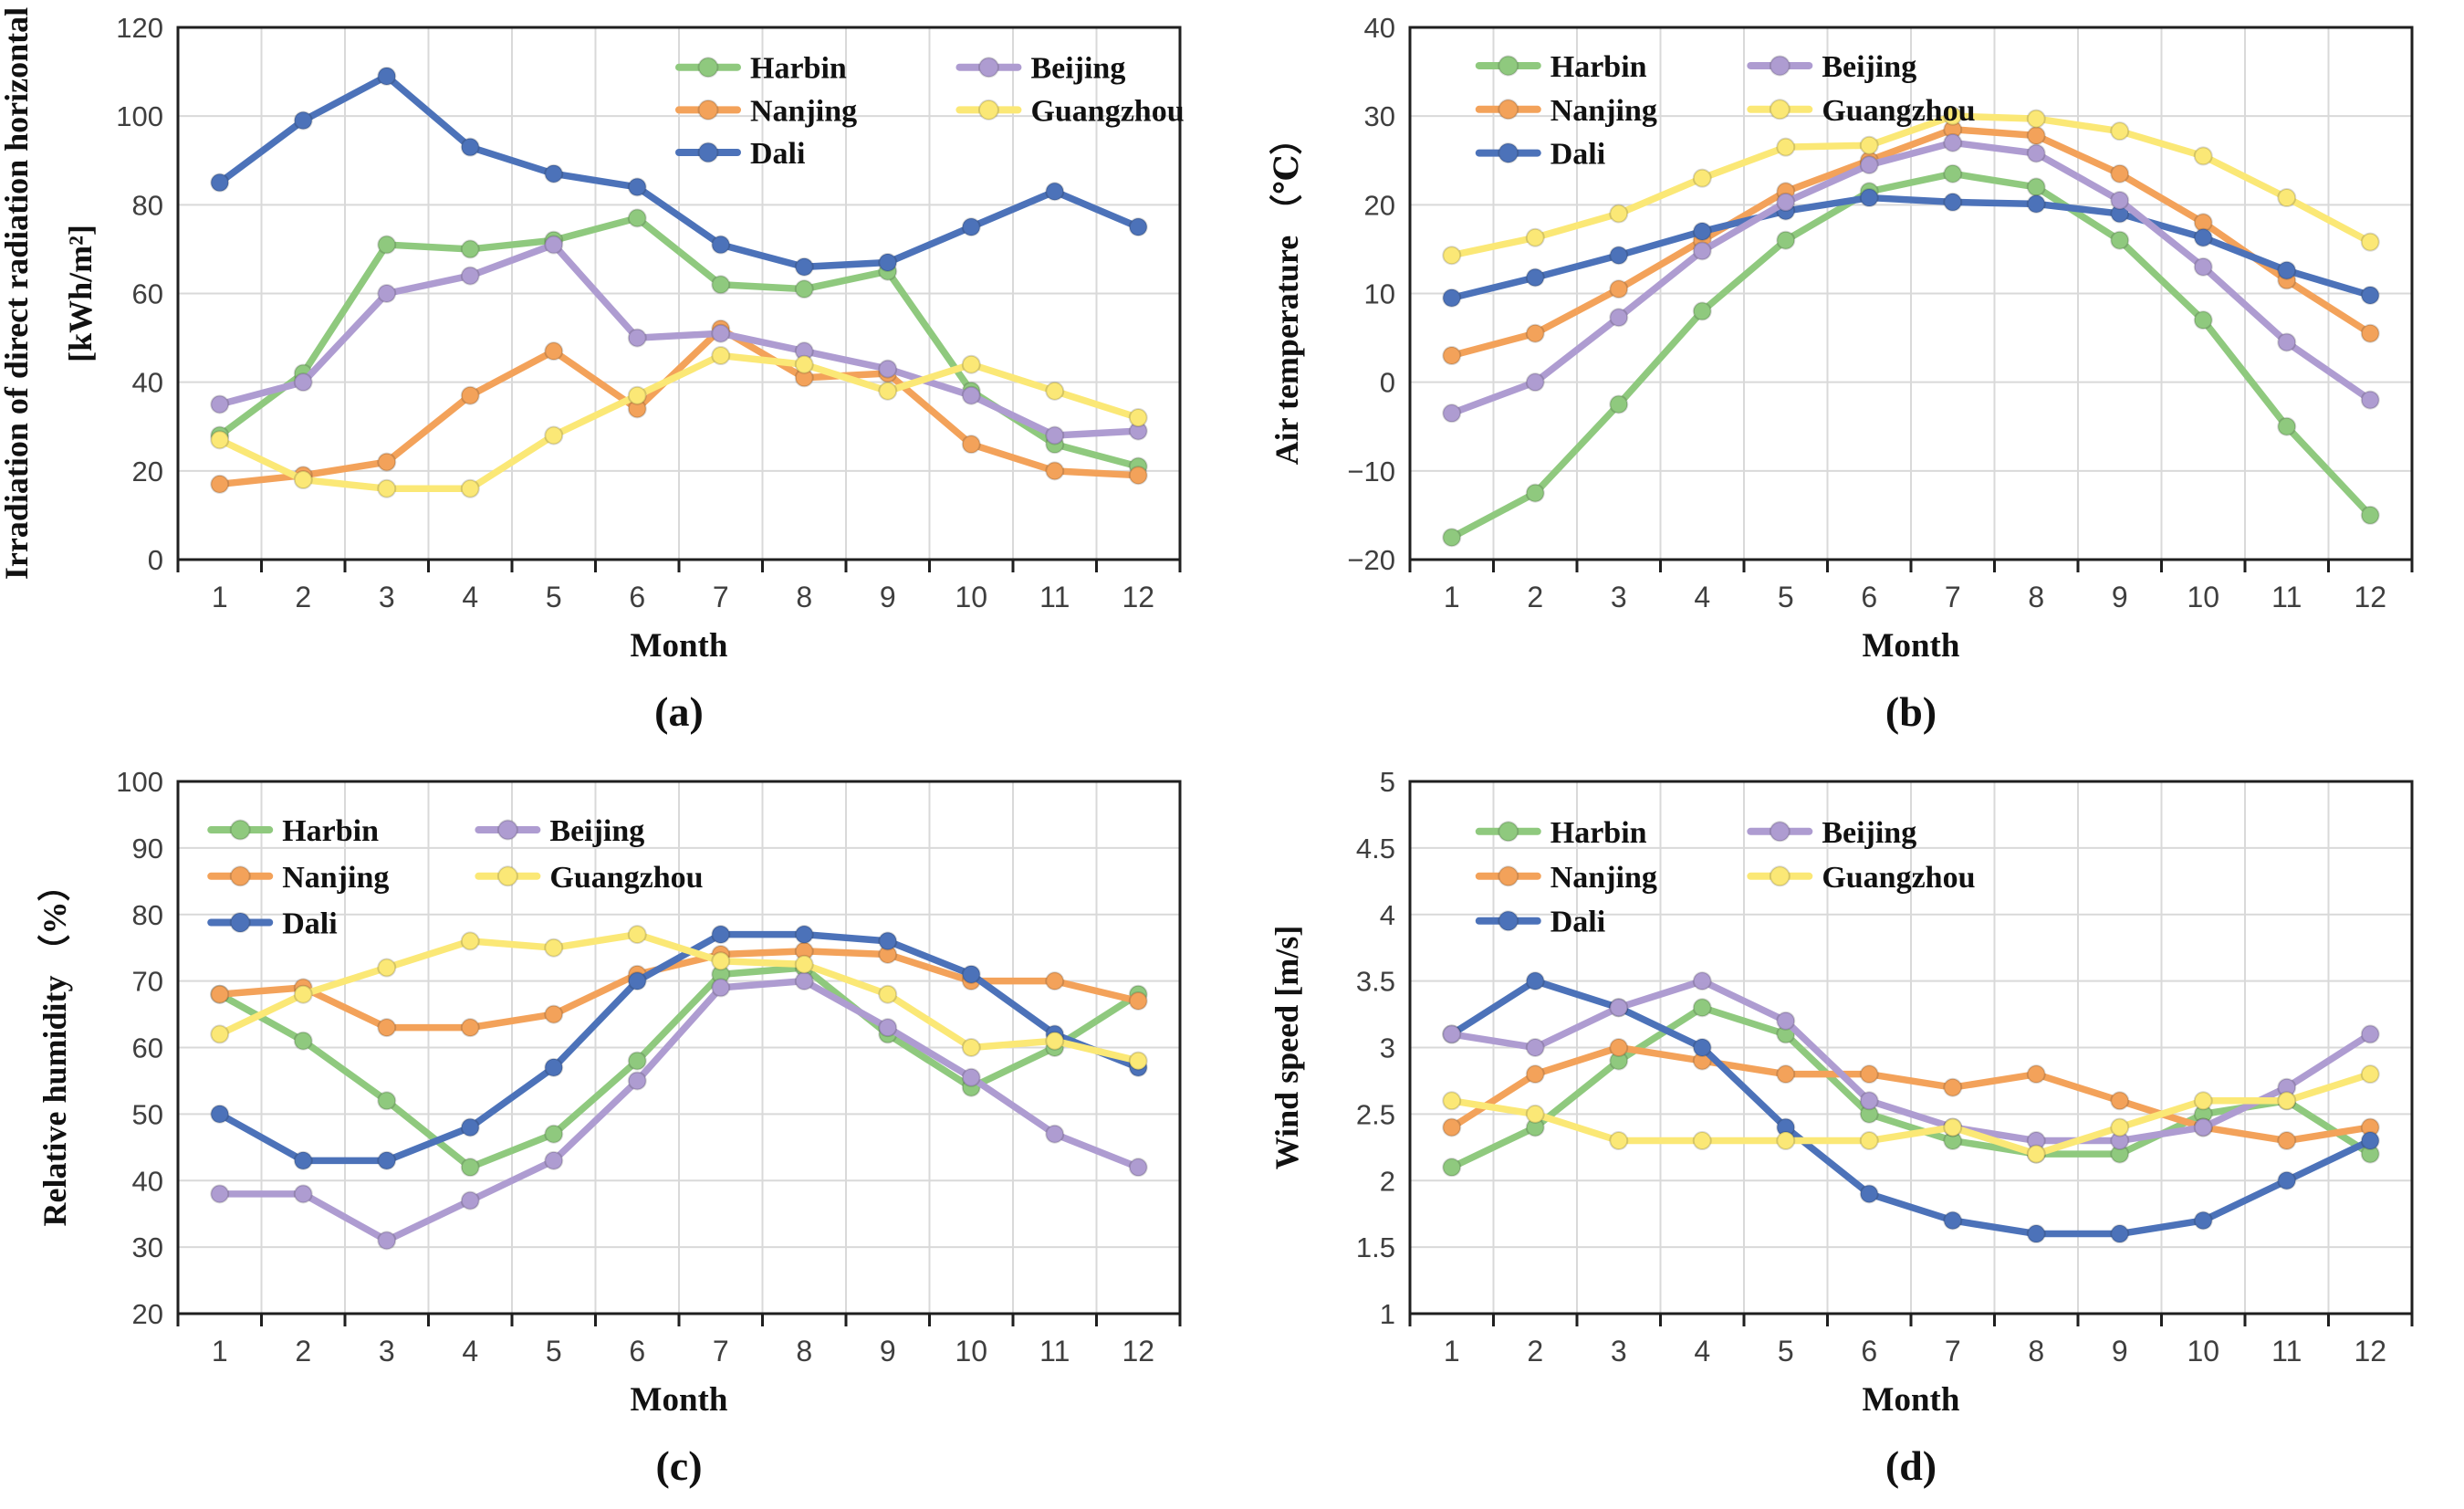 The width and height of the screenshot is (2464, 1509). I want to click on legend-label: Beijing, so click(1869, 67).